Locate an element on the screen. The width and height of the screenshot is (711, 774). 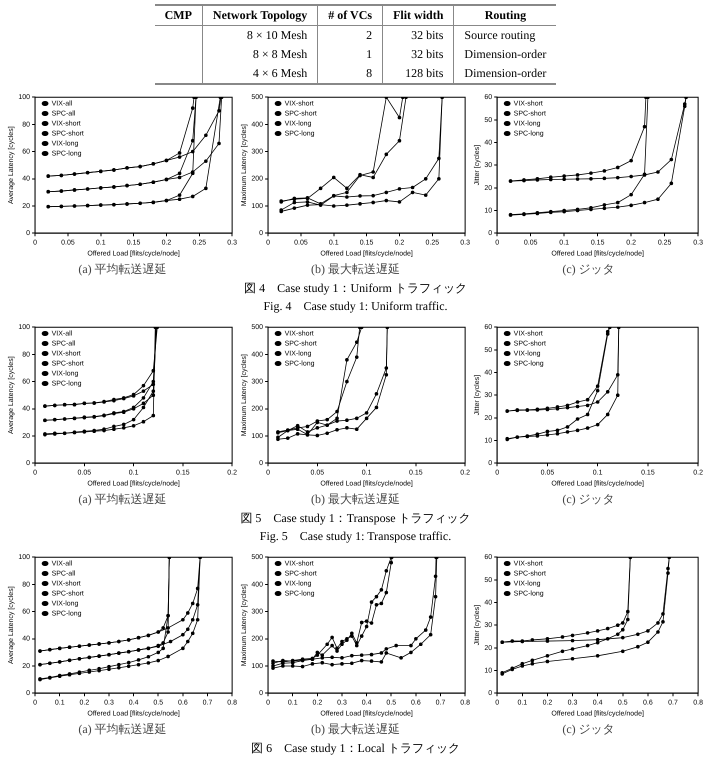
category-label: Routing is located at coordinates (505, 15).